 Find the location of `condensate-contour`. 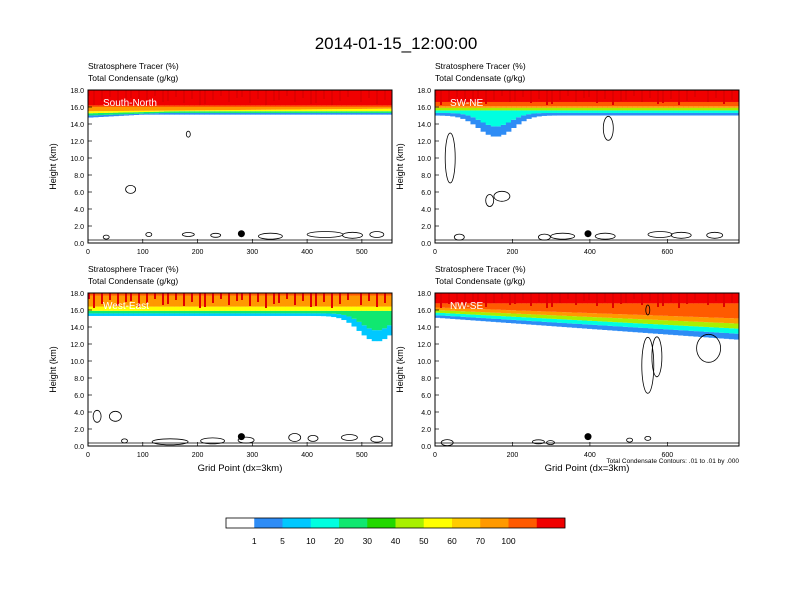

condensate-contour is located at coordinates (502, 196).